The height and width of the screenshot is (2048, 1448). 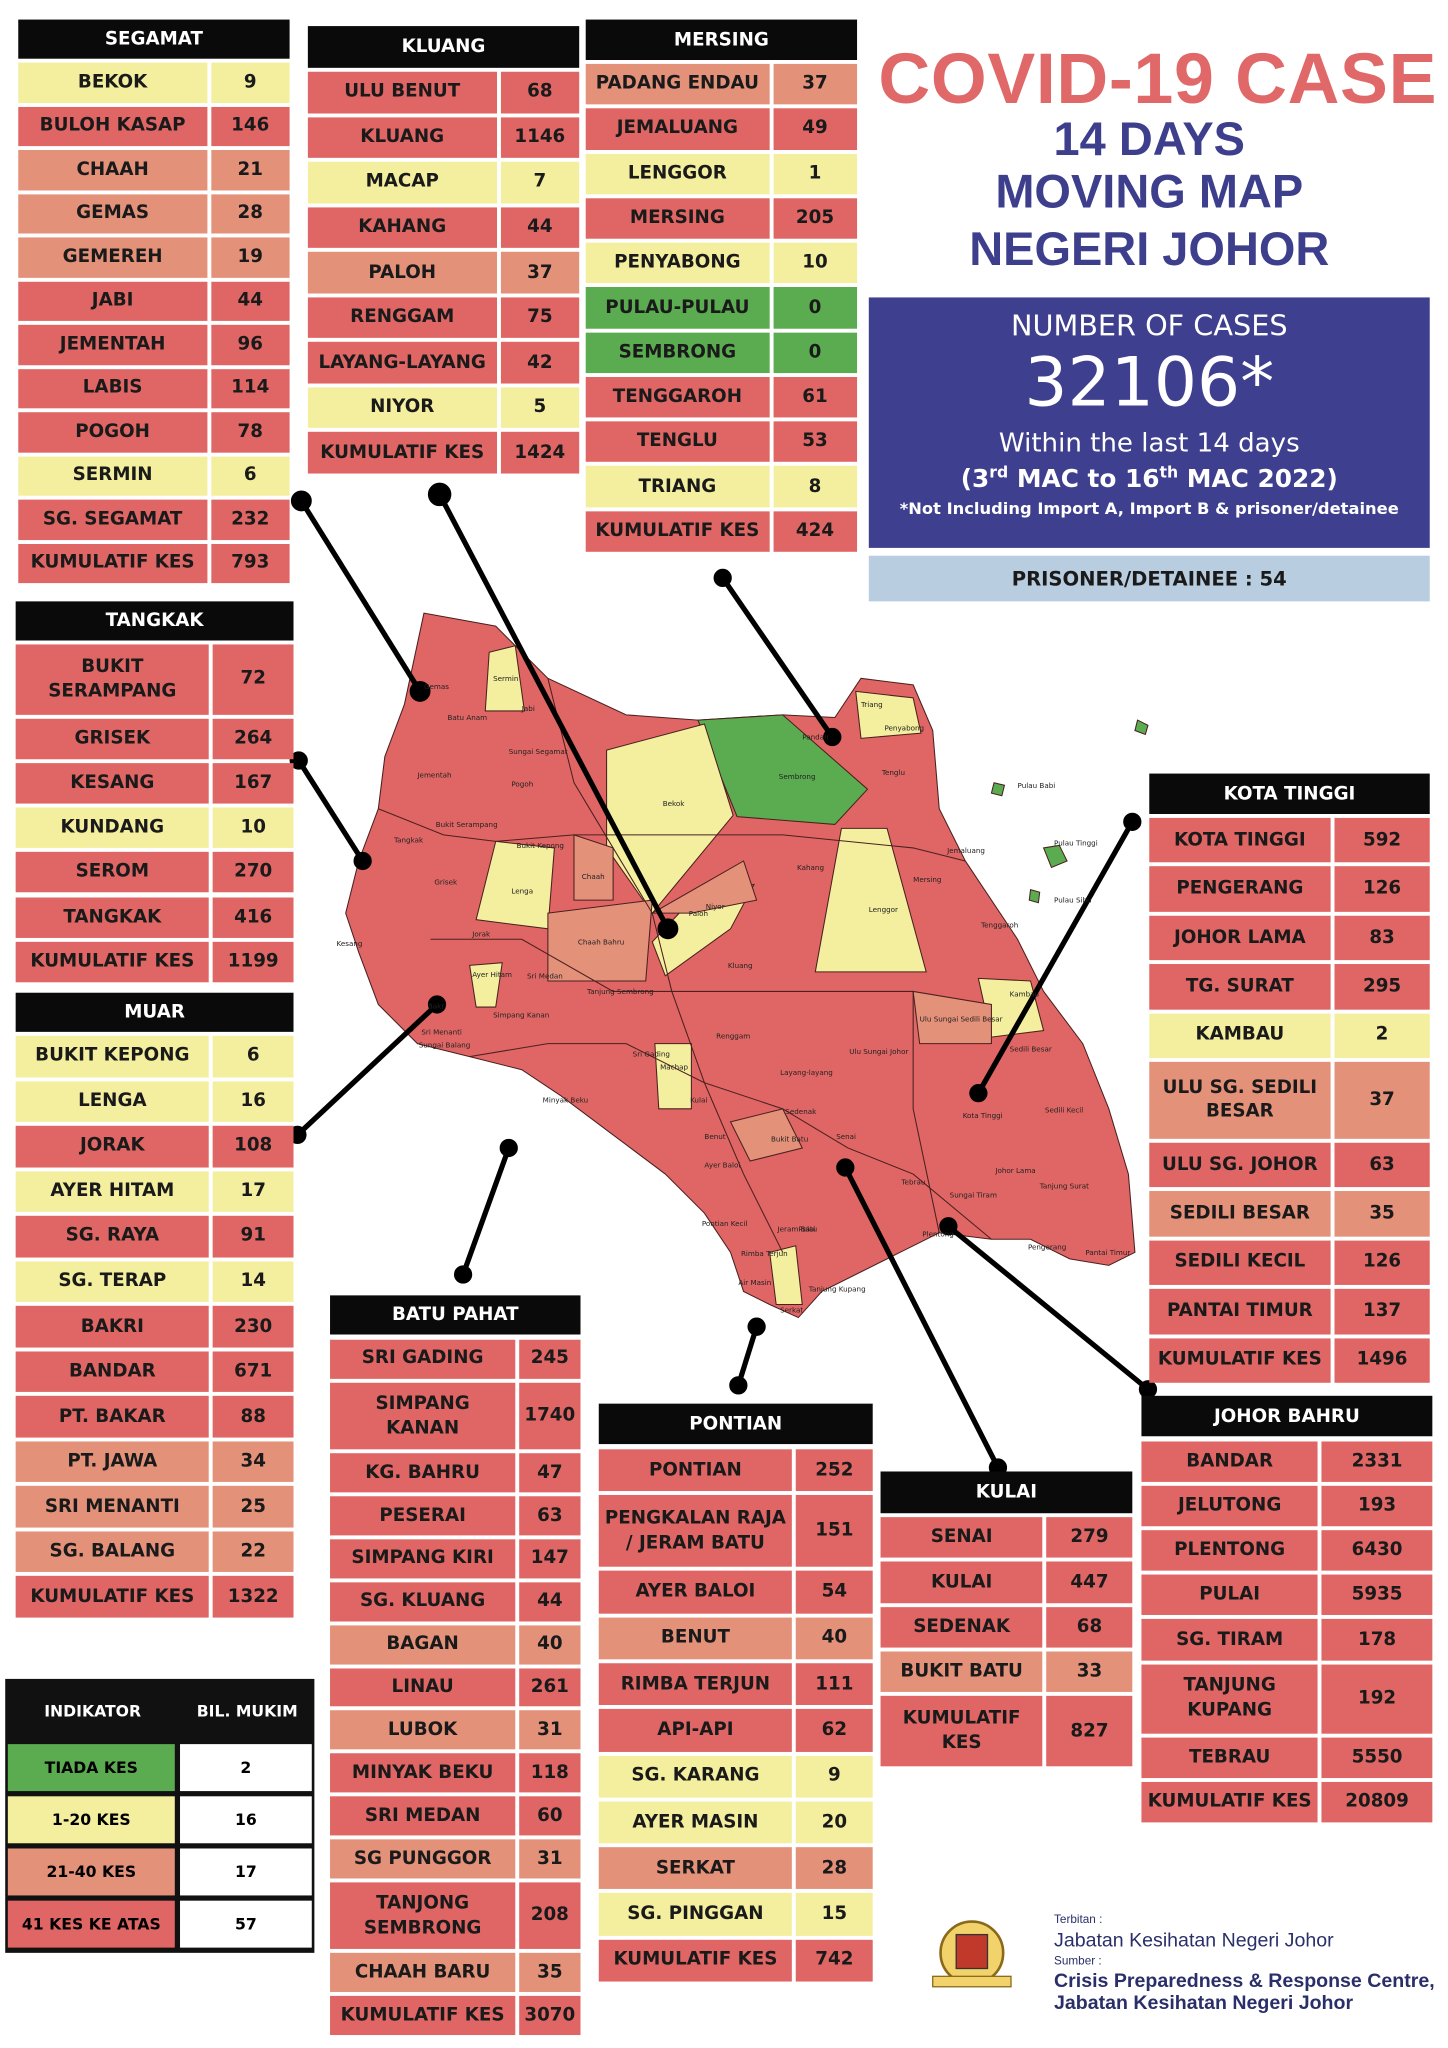 I want to click on district-name: LABIS, so click(x=112, y=388).